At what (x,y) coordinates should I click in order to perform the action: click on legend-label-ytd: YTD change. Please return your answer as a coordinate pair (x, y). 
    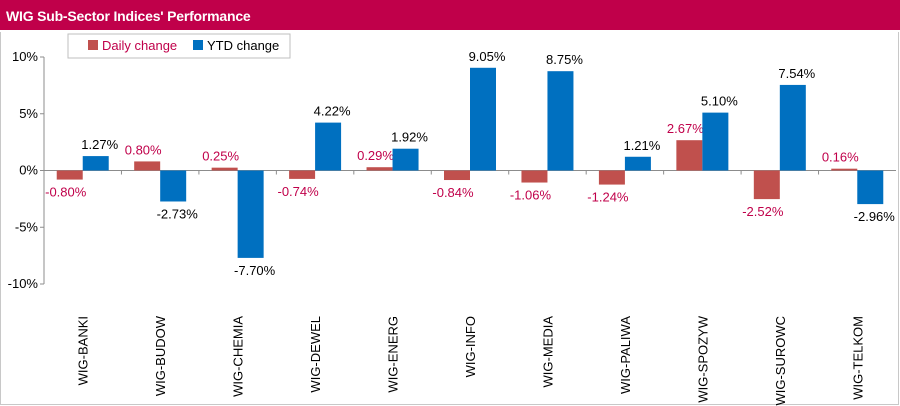
    Looking at the image, I should click on (243, 45).